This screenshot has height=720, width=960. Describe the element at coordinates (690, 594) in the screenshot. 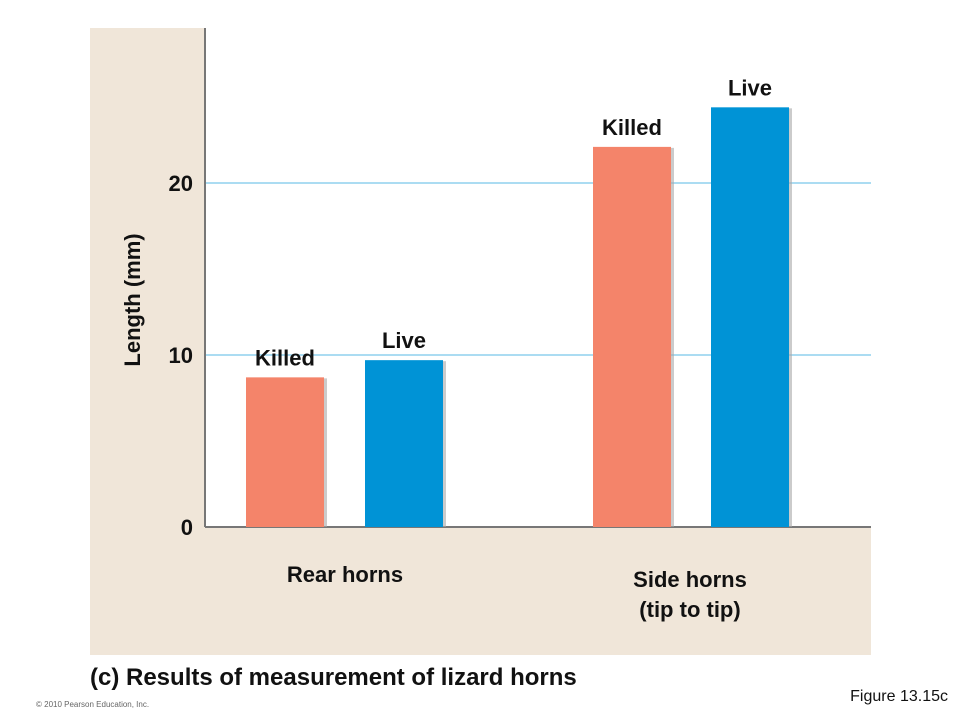

I see `category-label-side-horns: Side horns (tip to tip)` at that location.